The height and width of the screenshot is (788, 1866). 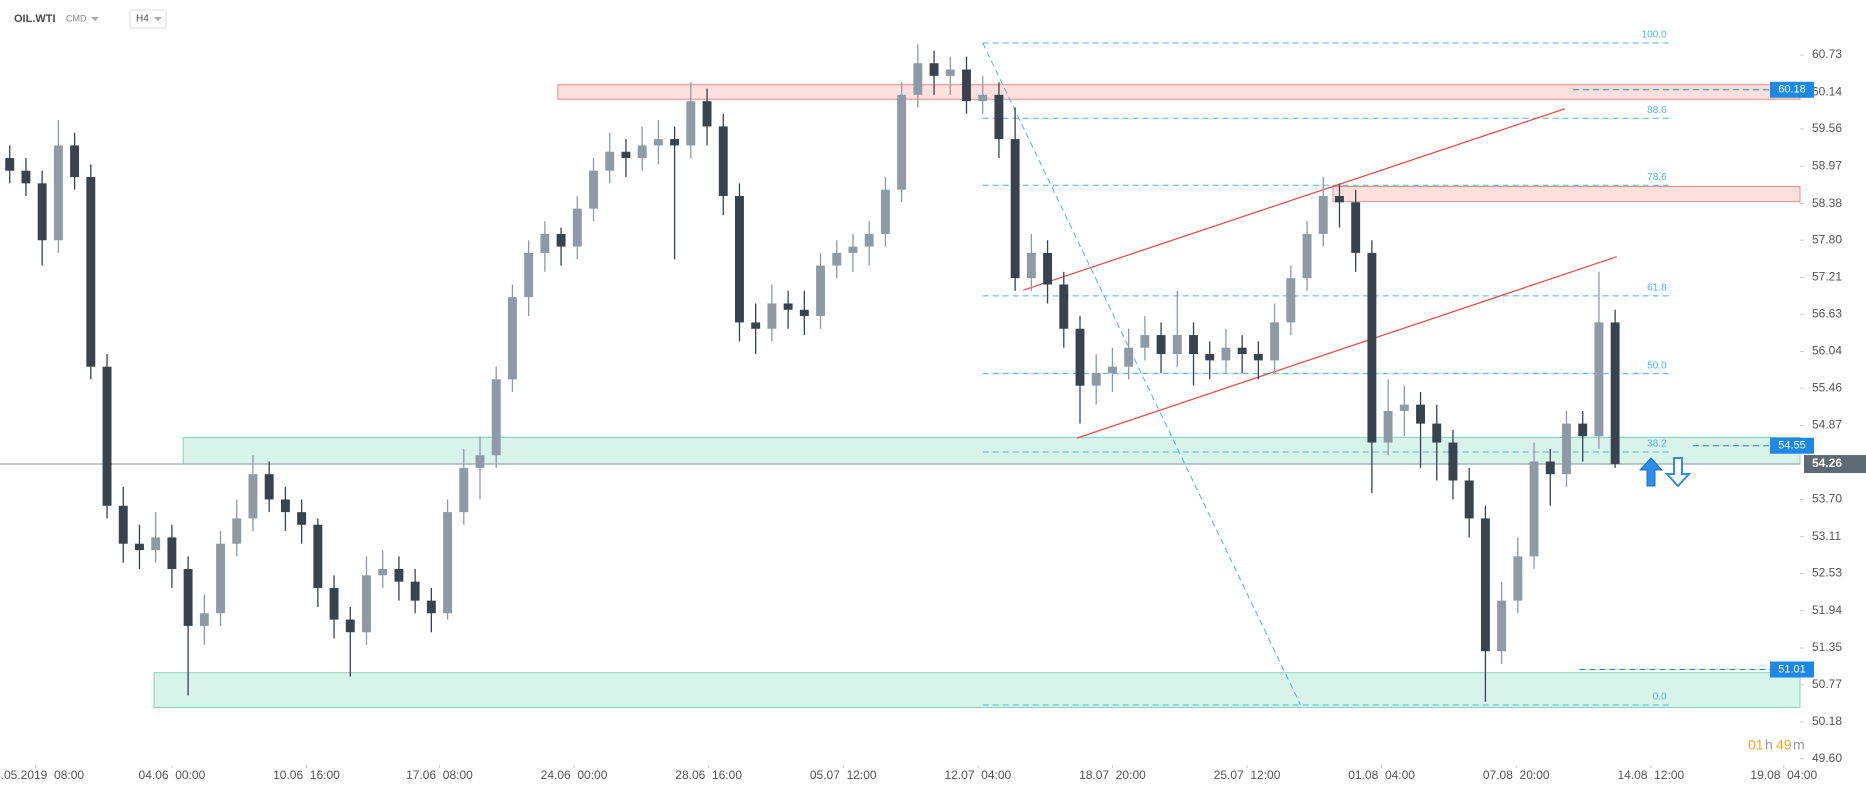 What do you see at coordinates (708, 775) in the screenshot?
I see `x-tick-label: 28.06 16:00` at bounding box center [708, 775].